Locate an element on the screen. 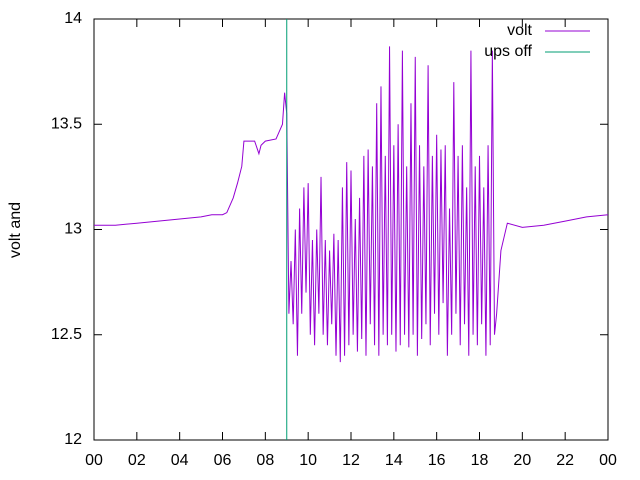  x-tick-label: 16 is located at coordinates (437, 460).